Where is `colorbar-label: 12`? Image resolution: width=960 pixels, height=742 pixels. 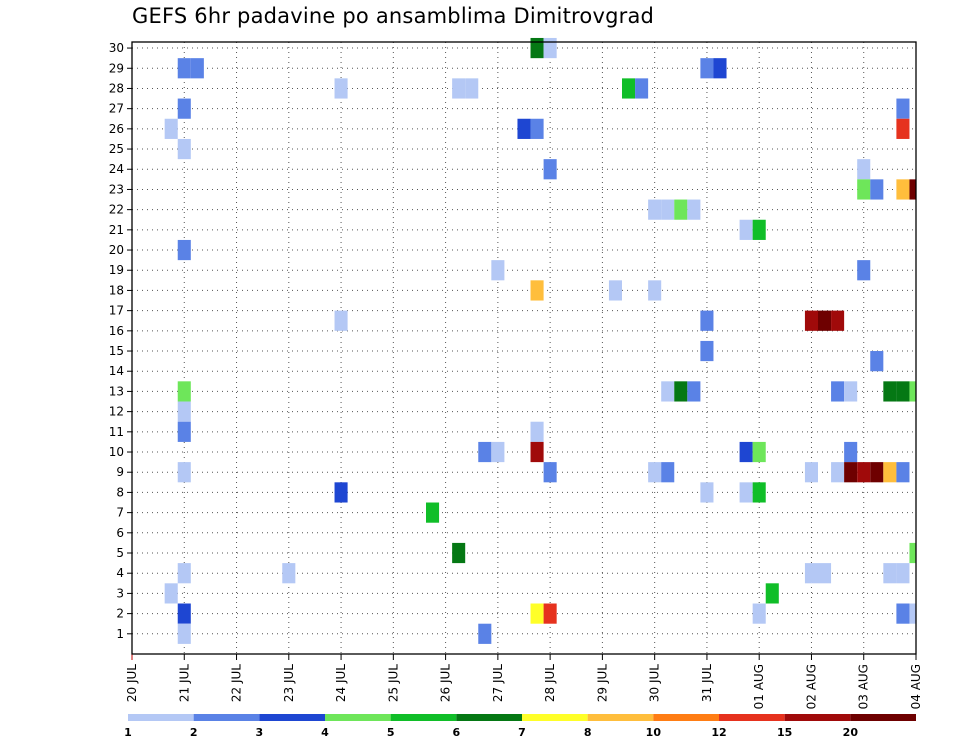
colorbar-label: 12 is located at coordinates (718, 732).